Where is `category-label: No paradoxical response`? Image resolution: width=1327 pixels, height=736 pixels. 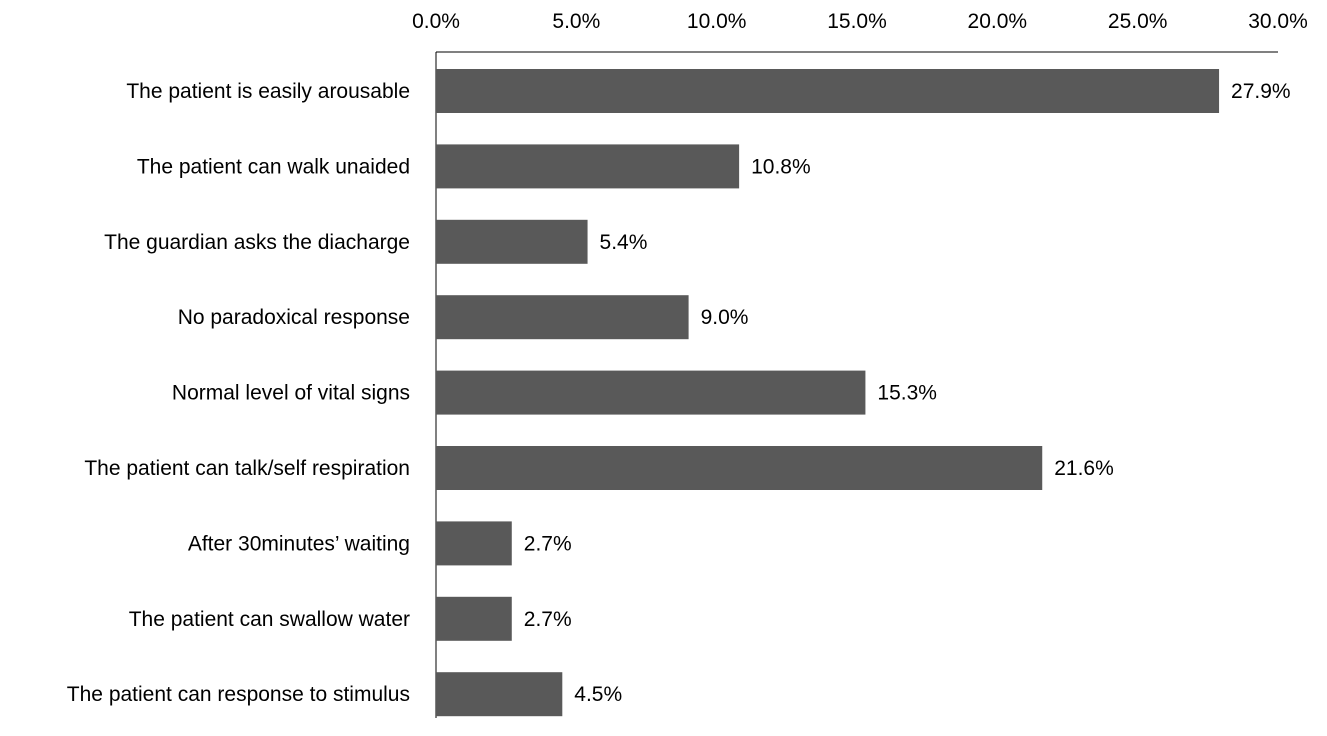 category-label: No paradoxical response is located at coordinates (294, 317).